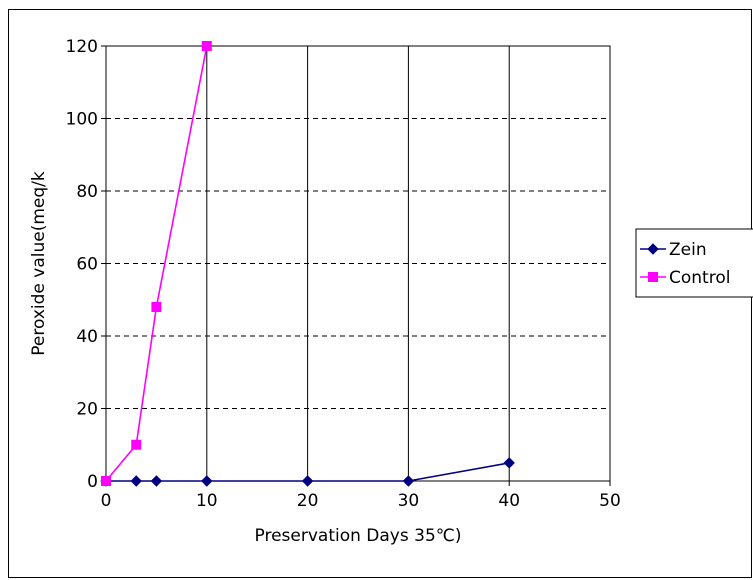 The image size is (753, 580). What do you see at coordinates (87, 192) in the screenshot?
I see `y-tick-label: 80` at bounding box center [87, 192].